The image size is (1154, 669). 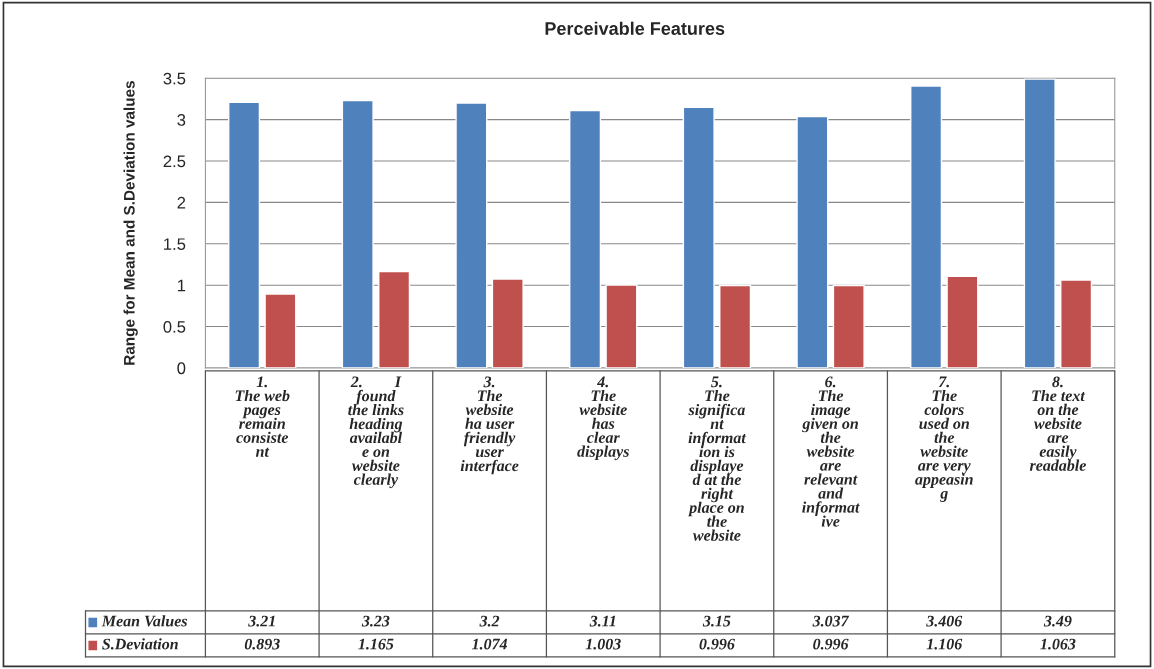 I want to click on category-label: 5. The significa nt informat ion is displaye d at the right place on the website, so click(x=717, y=458).